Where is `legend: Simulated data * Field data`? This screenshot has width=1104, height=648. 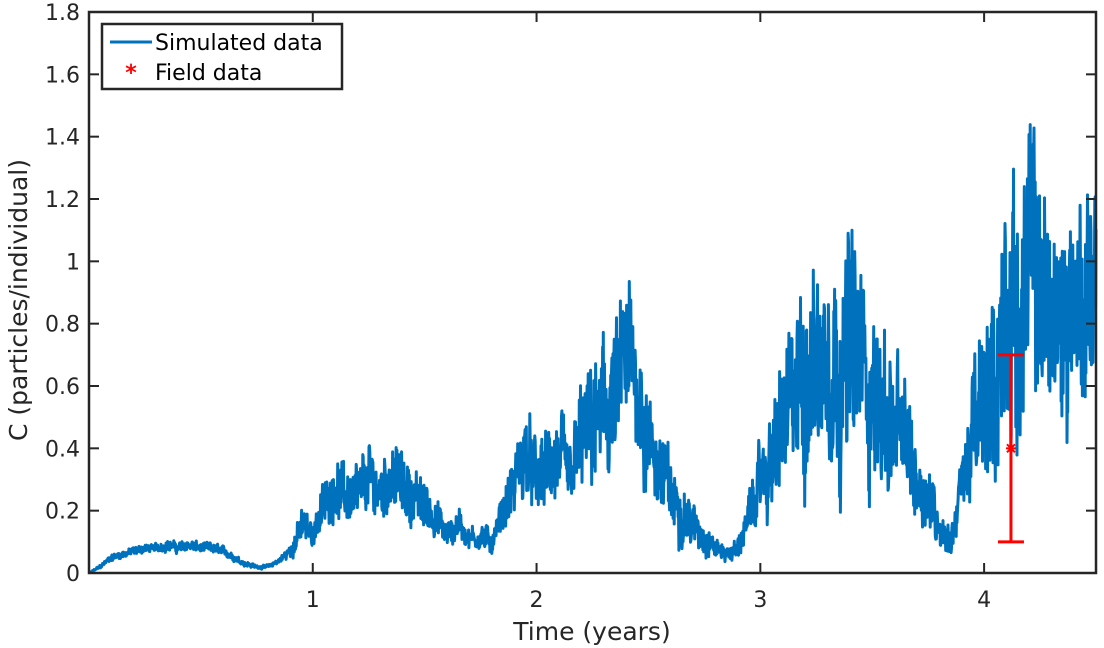 legend: Simulated data * Field data is located at coordinates (222, 56).